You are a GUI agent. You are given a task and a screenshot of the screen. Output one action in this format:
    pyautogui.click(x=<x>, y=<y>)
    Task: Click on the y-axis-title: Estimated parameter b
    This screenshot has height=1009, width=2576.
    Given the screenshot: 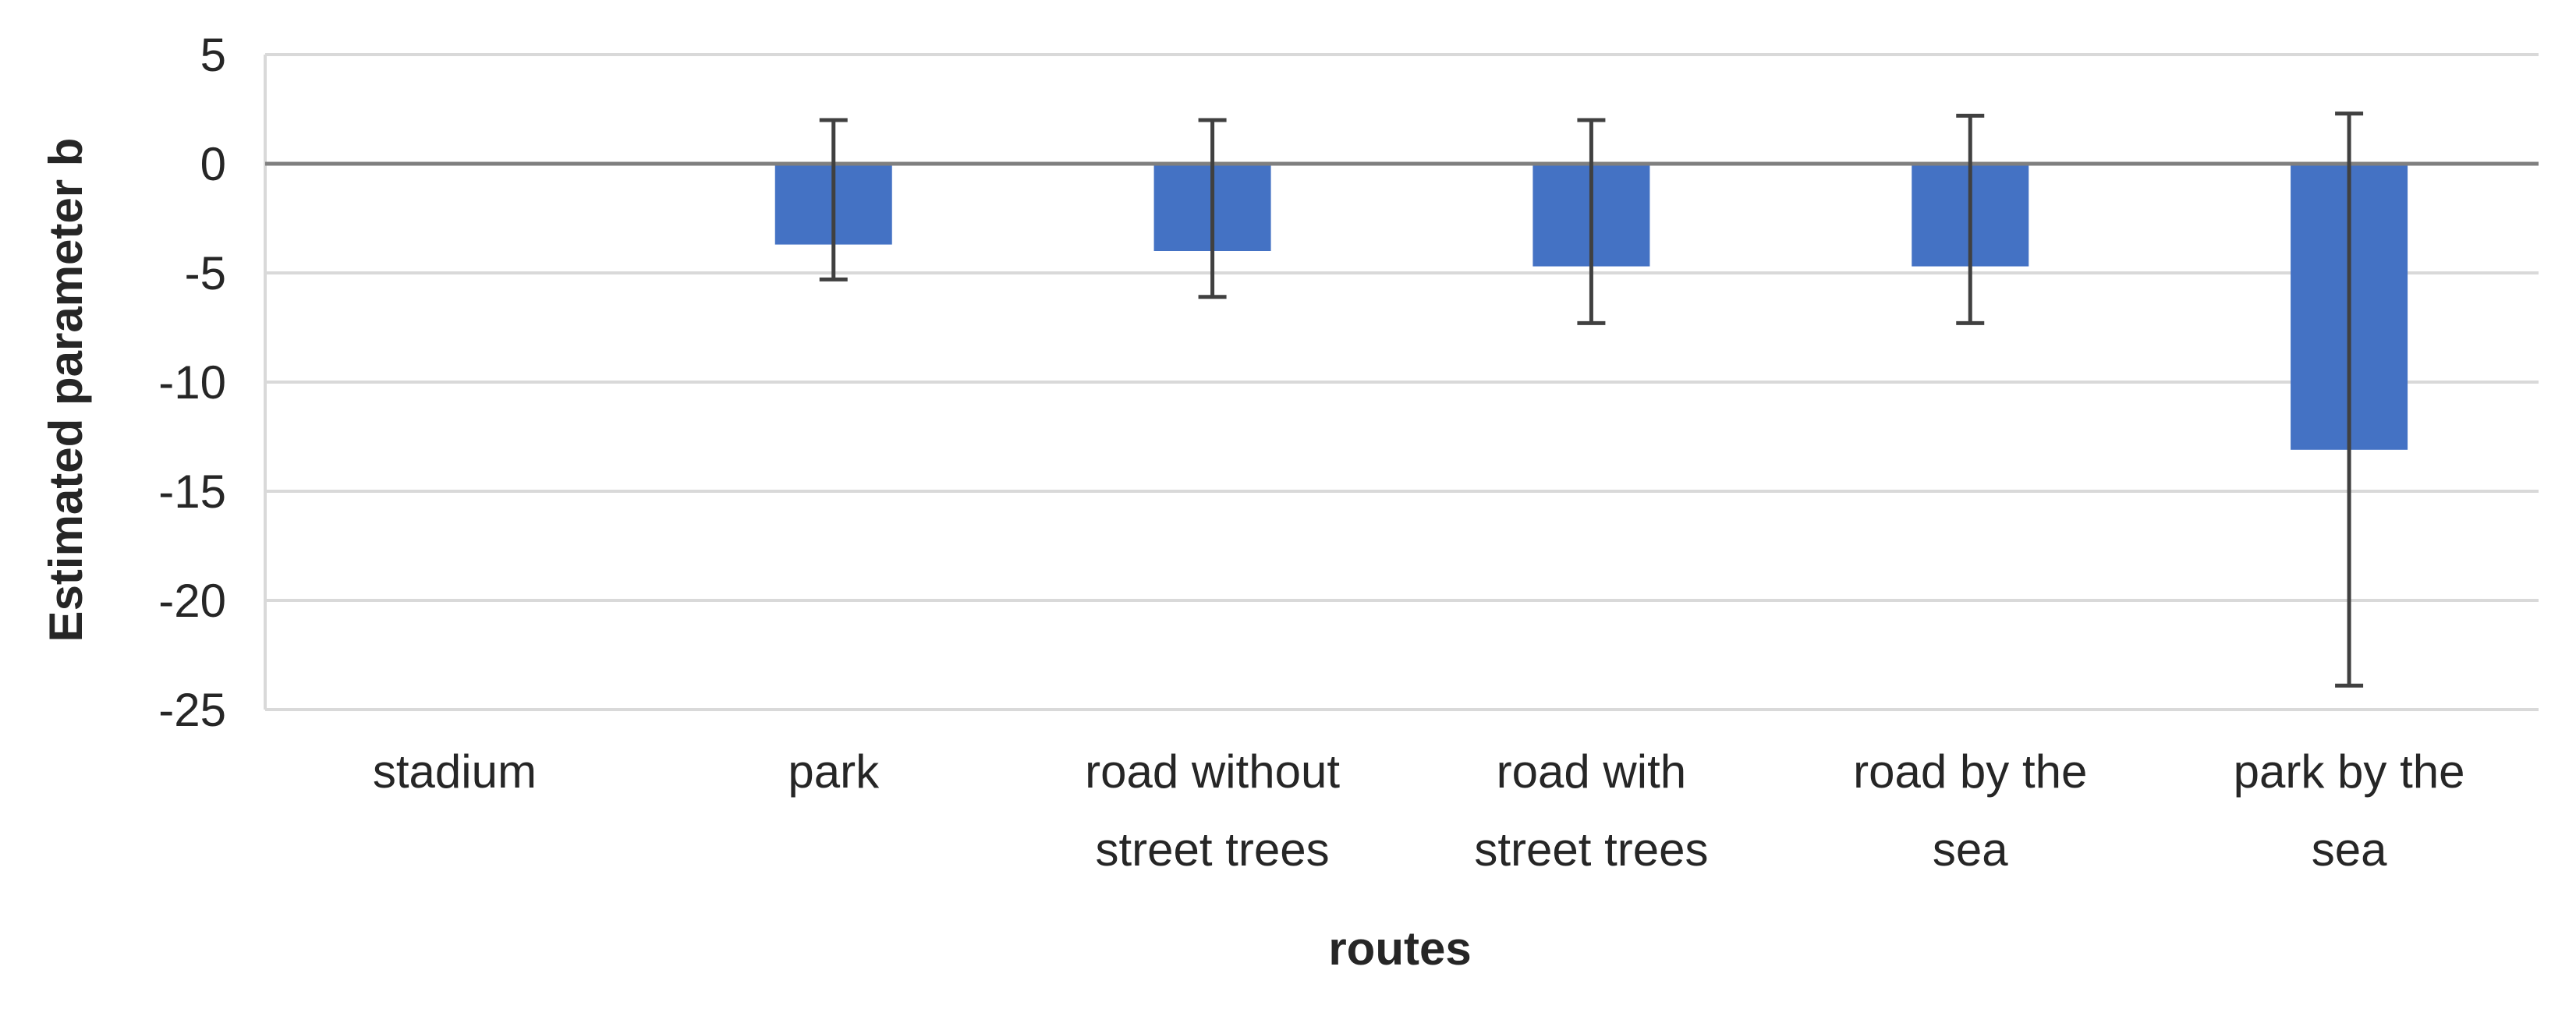 What is the action you would take?
    pyautogui.click(x=66, y=390)
    